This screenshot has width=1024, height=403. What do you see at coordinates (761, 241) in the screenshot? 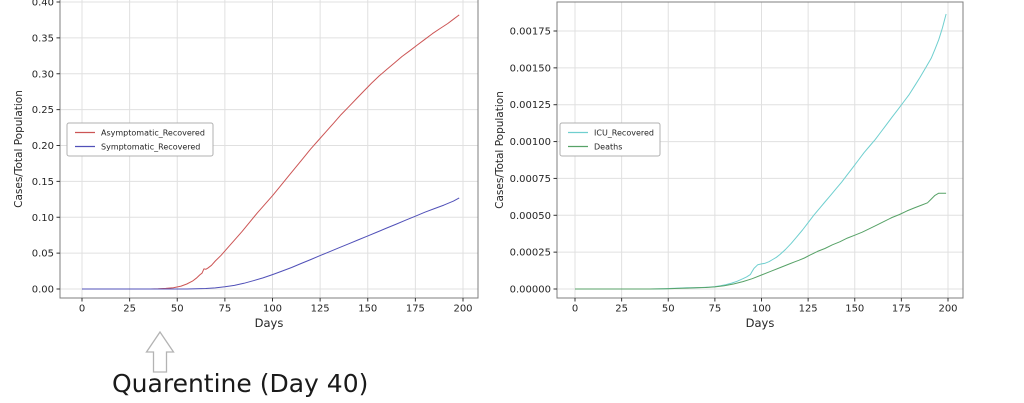
I see `deaths-line` at bounding box center [761, 241].